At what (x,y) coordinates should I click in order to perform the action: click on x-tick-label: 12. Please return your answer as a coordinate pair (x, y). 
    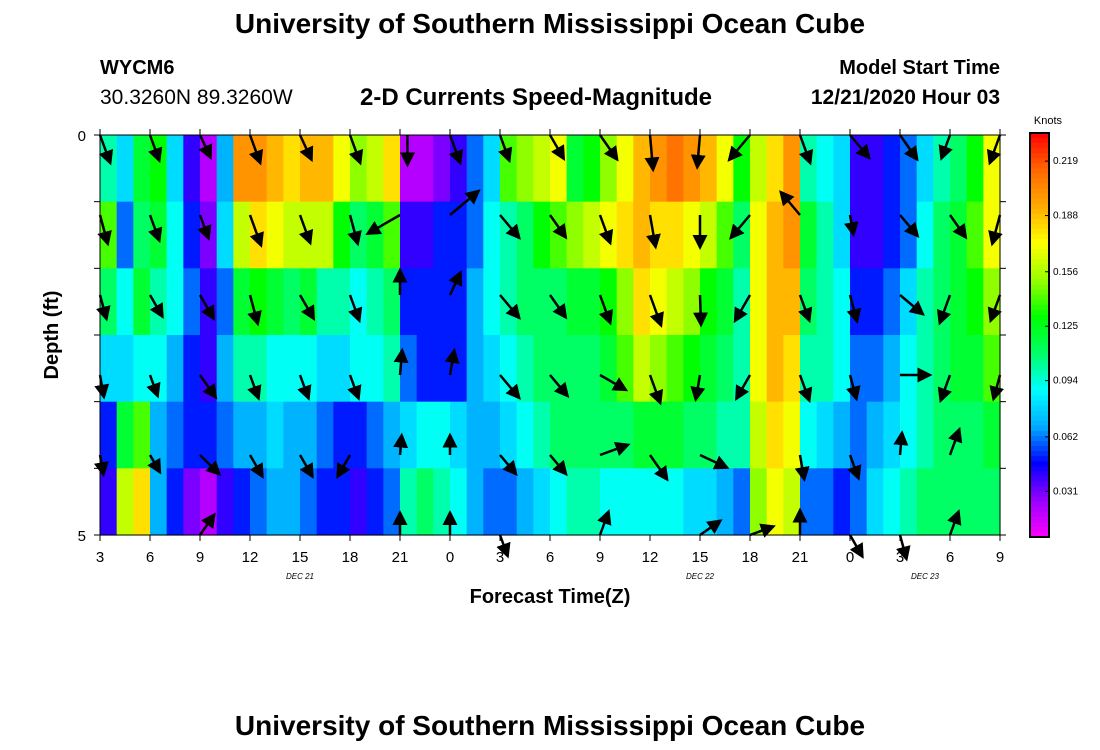
    Looking at the image, I should click on (650, 557).